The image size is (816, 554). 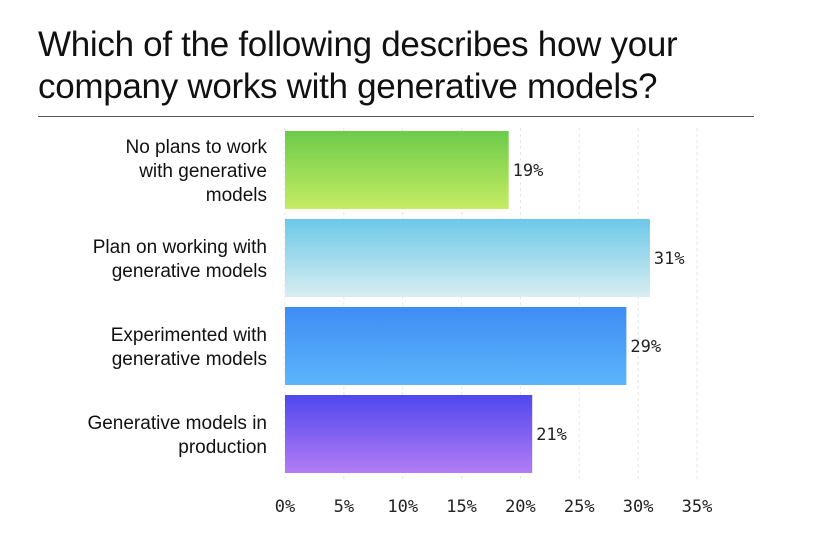 I want to click on data-label: 31%, so click(x=669, y=259).